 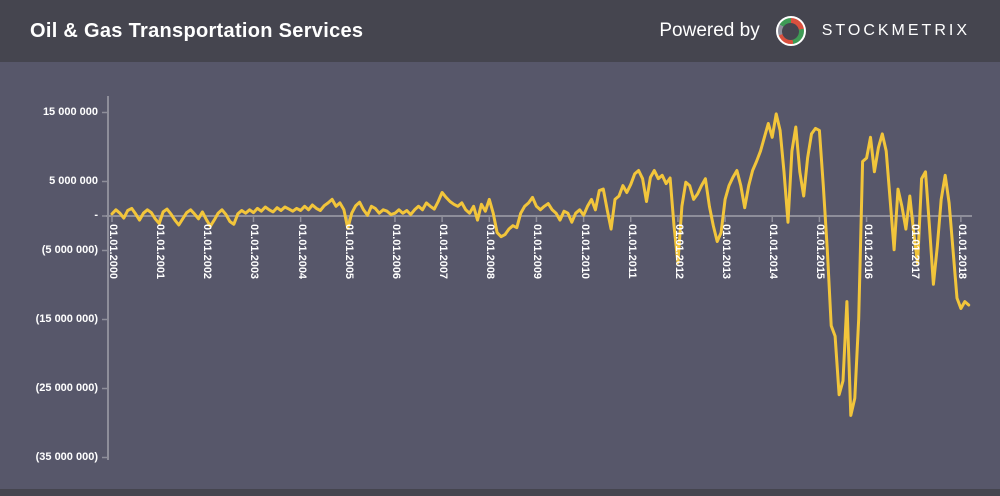 I want to click on x-axis-label: 01.01.2000, so click(x=113, y=252).